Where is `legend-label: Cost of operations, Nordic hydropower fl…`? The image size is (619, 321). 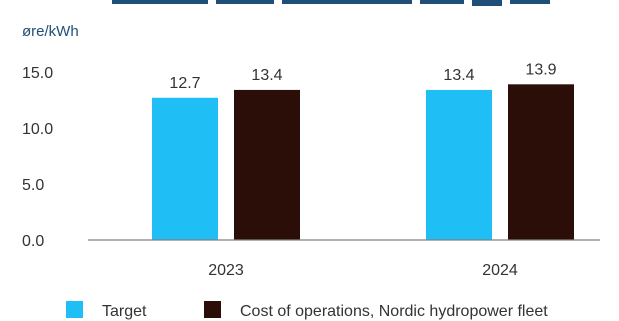
legend-label: Cost of operations, Nordic hydropower fl… is located at coordinates (394, 311).